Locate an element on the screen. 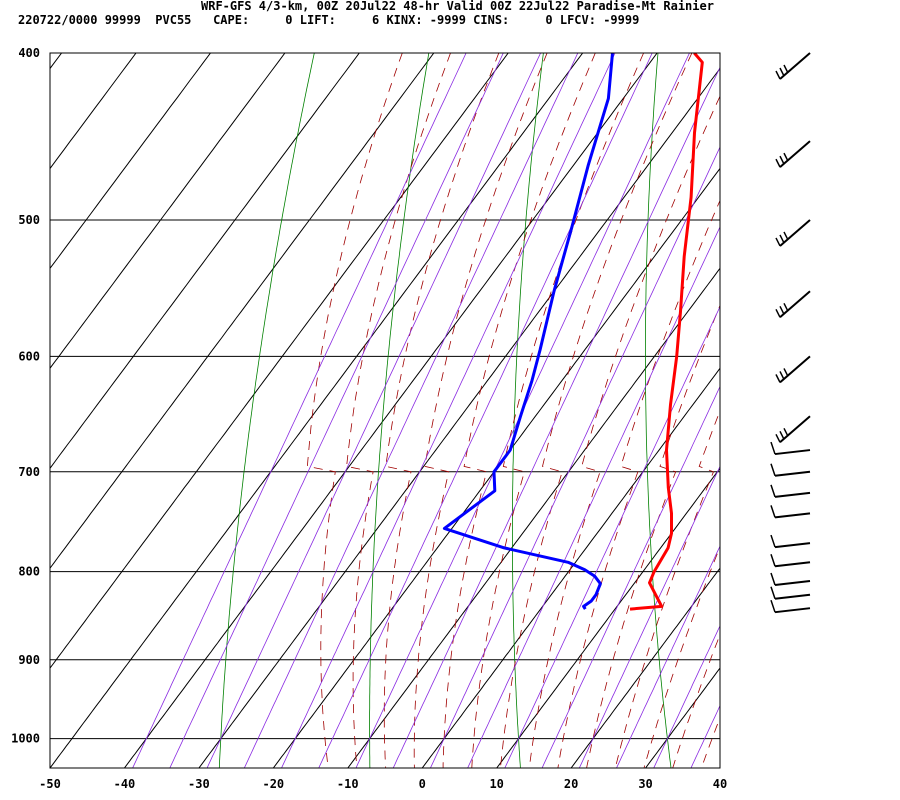  temperature-tick-labels: -50 -40 -30 -20 -10 0 10 20 30 40 is located at coordinates (383, 784).